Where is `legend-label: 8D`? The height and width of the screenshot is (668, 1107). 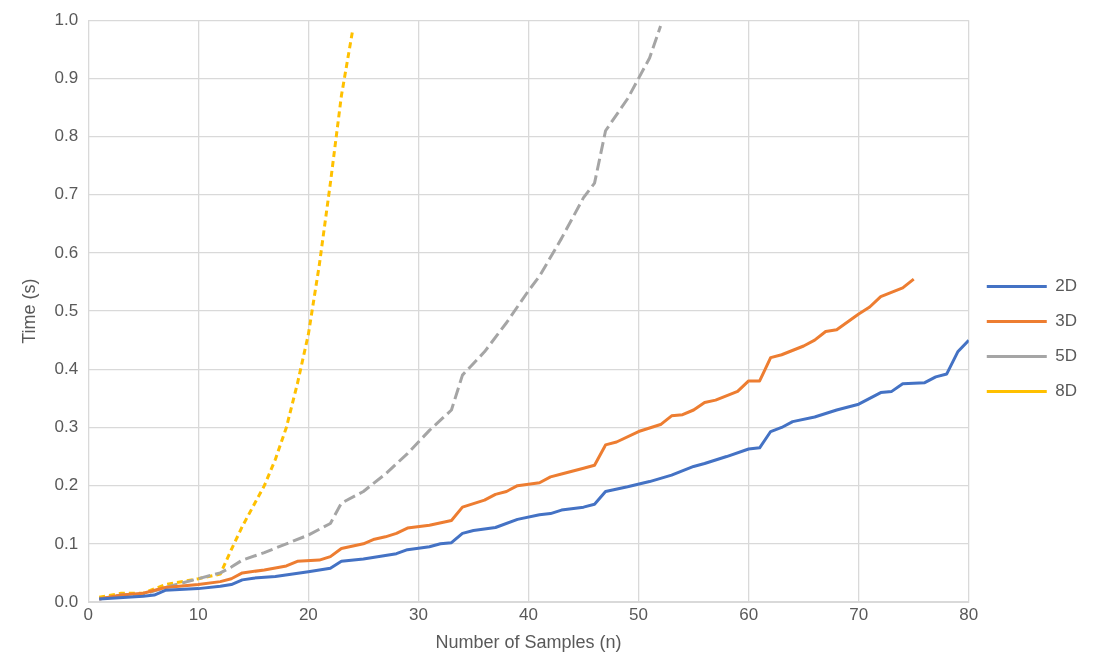 legend-label: 8D is located at coordinates (1066, 391).